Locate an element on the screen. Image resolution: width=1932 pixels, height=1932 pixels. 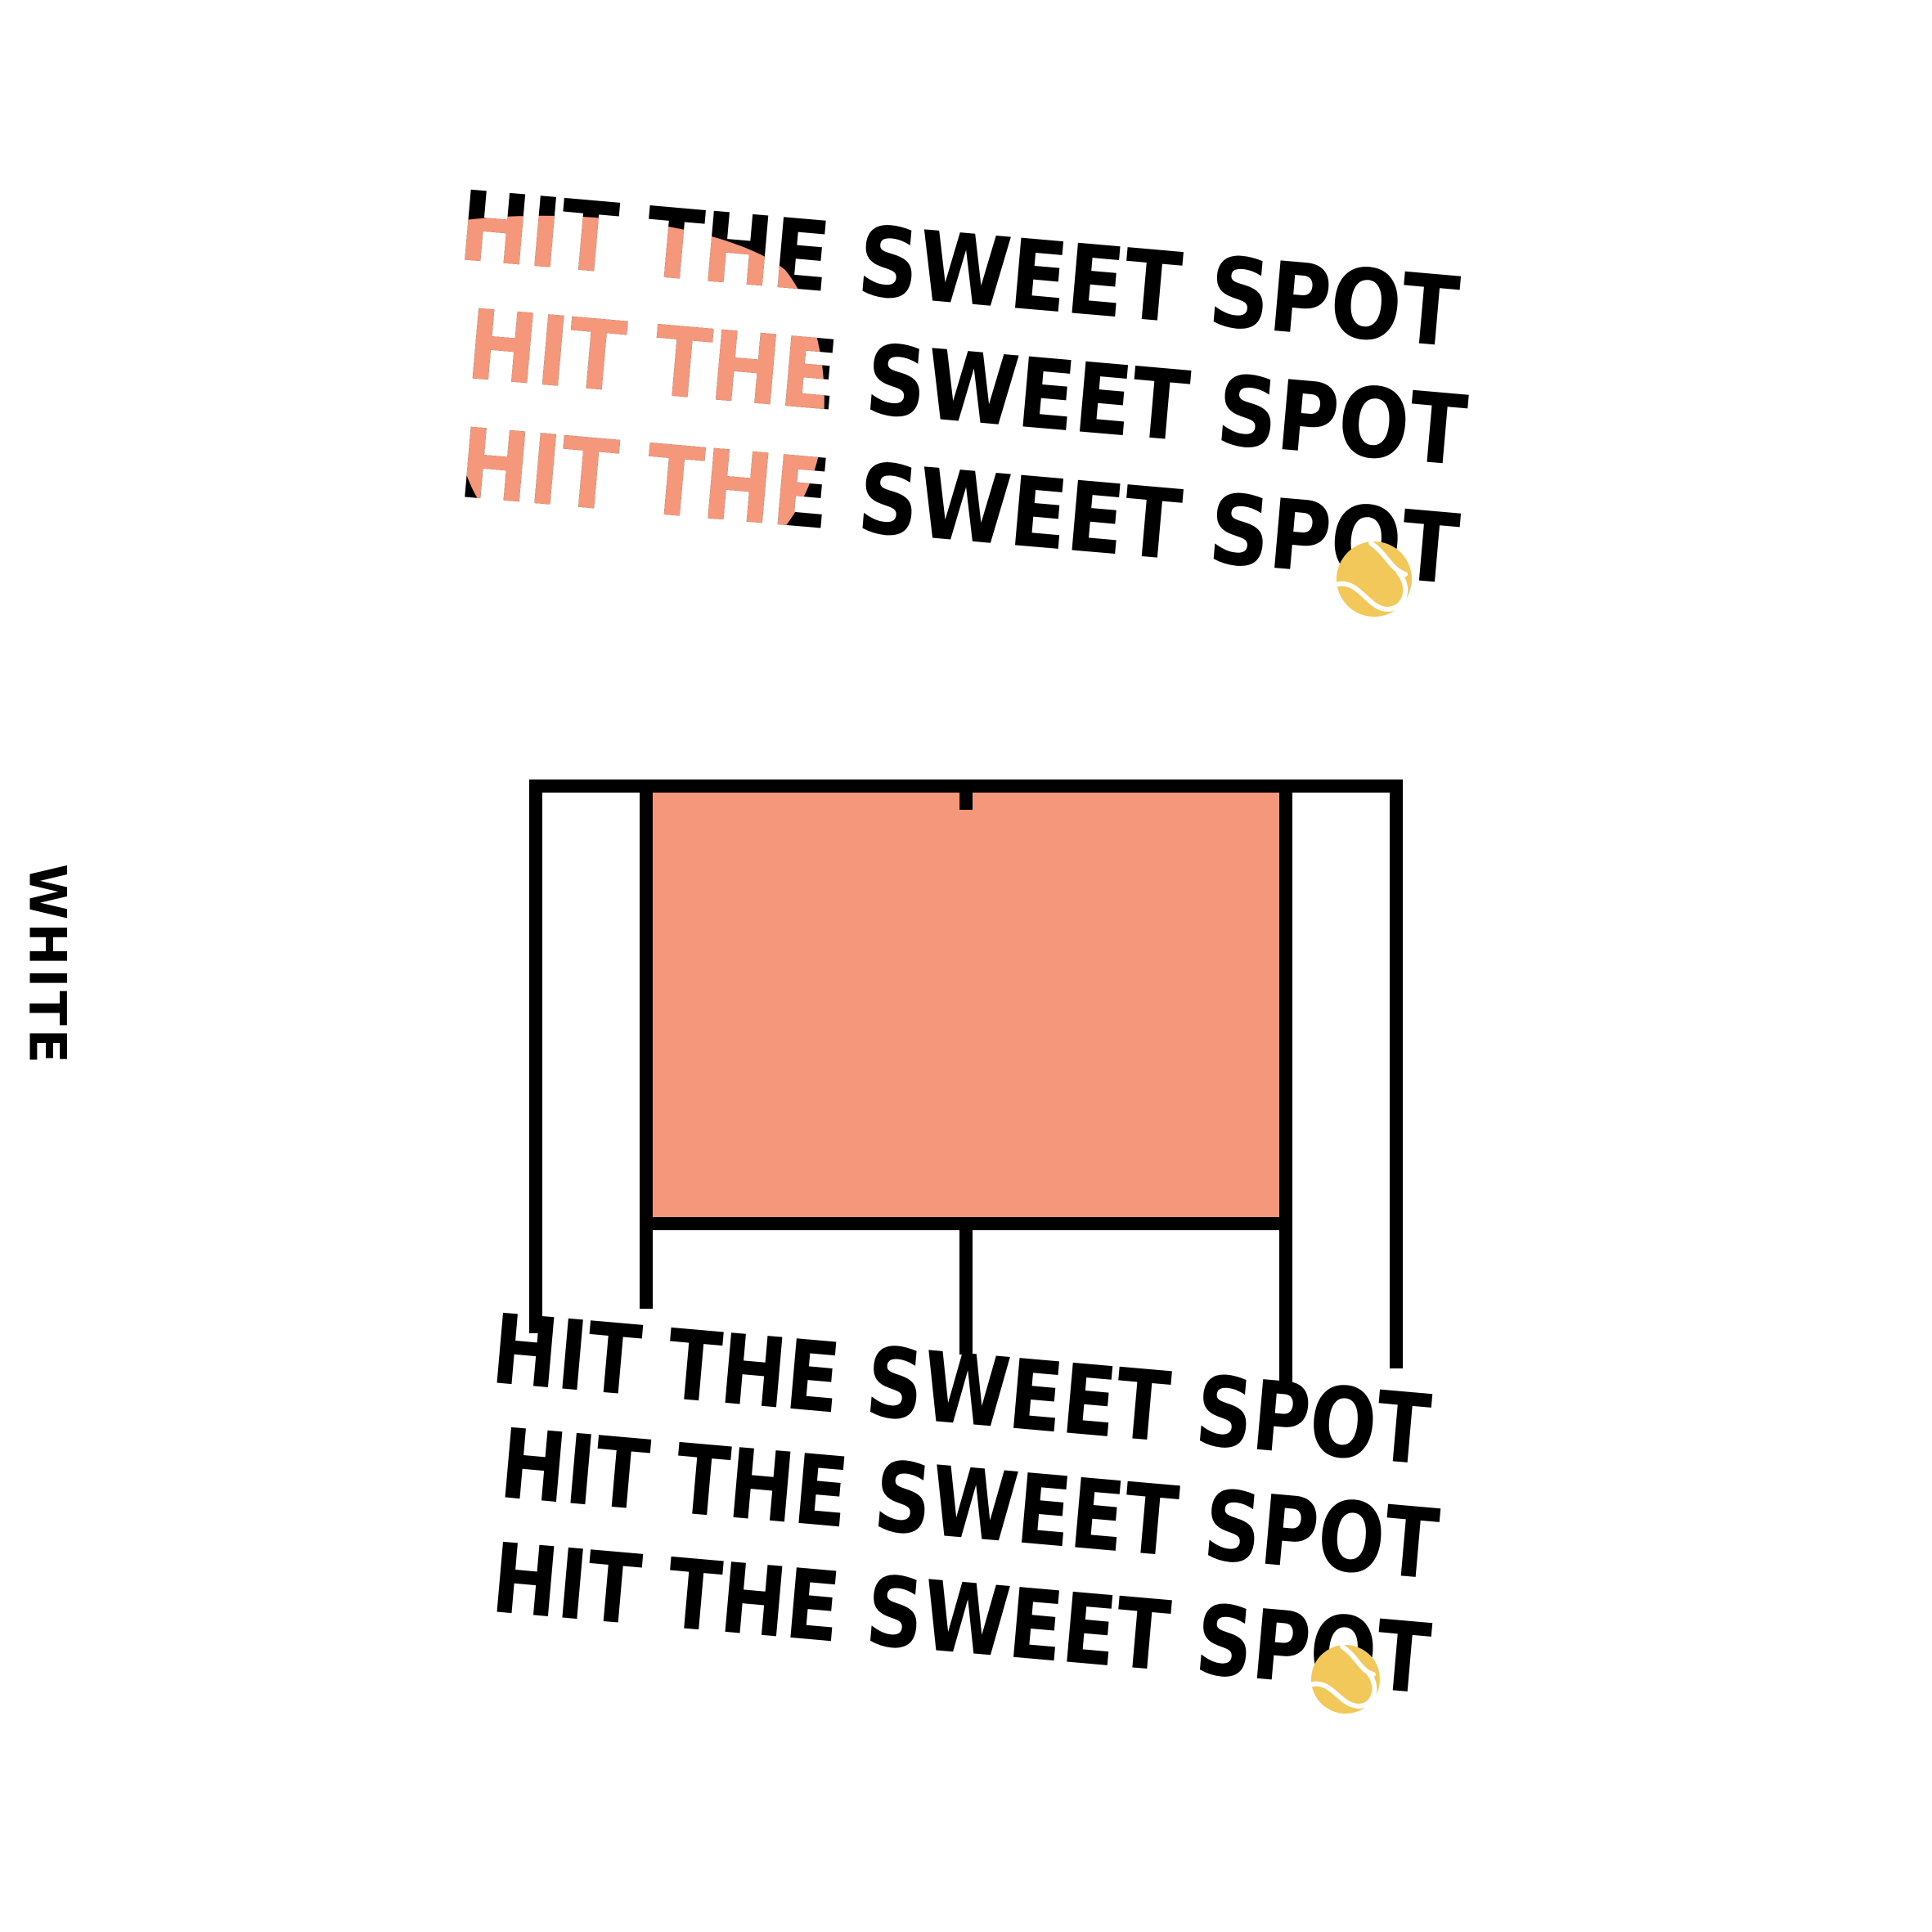
tennis-court-illustration is located at coordinates (966, 1086).